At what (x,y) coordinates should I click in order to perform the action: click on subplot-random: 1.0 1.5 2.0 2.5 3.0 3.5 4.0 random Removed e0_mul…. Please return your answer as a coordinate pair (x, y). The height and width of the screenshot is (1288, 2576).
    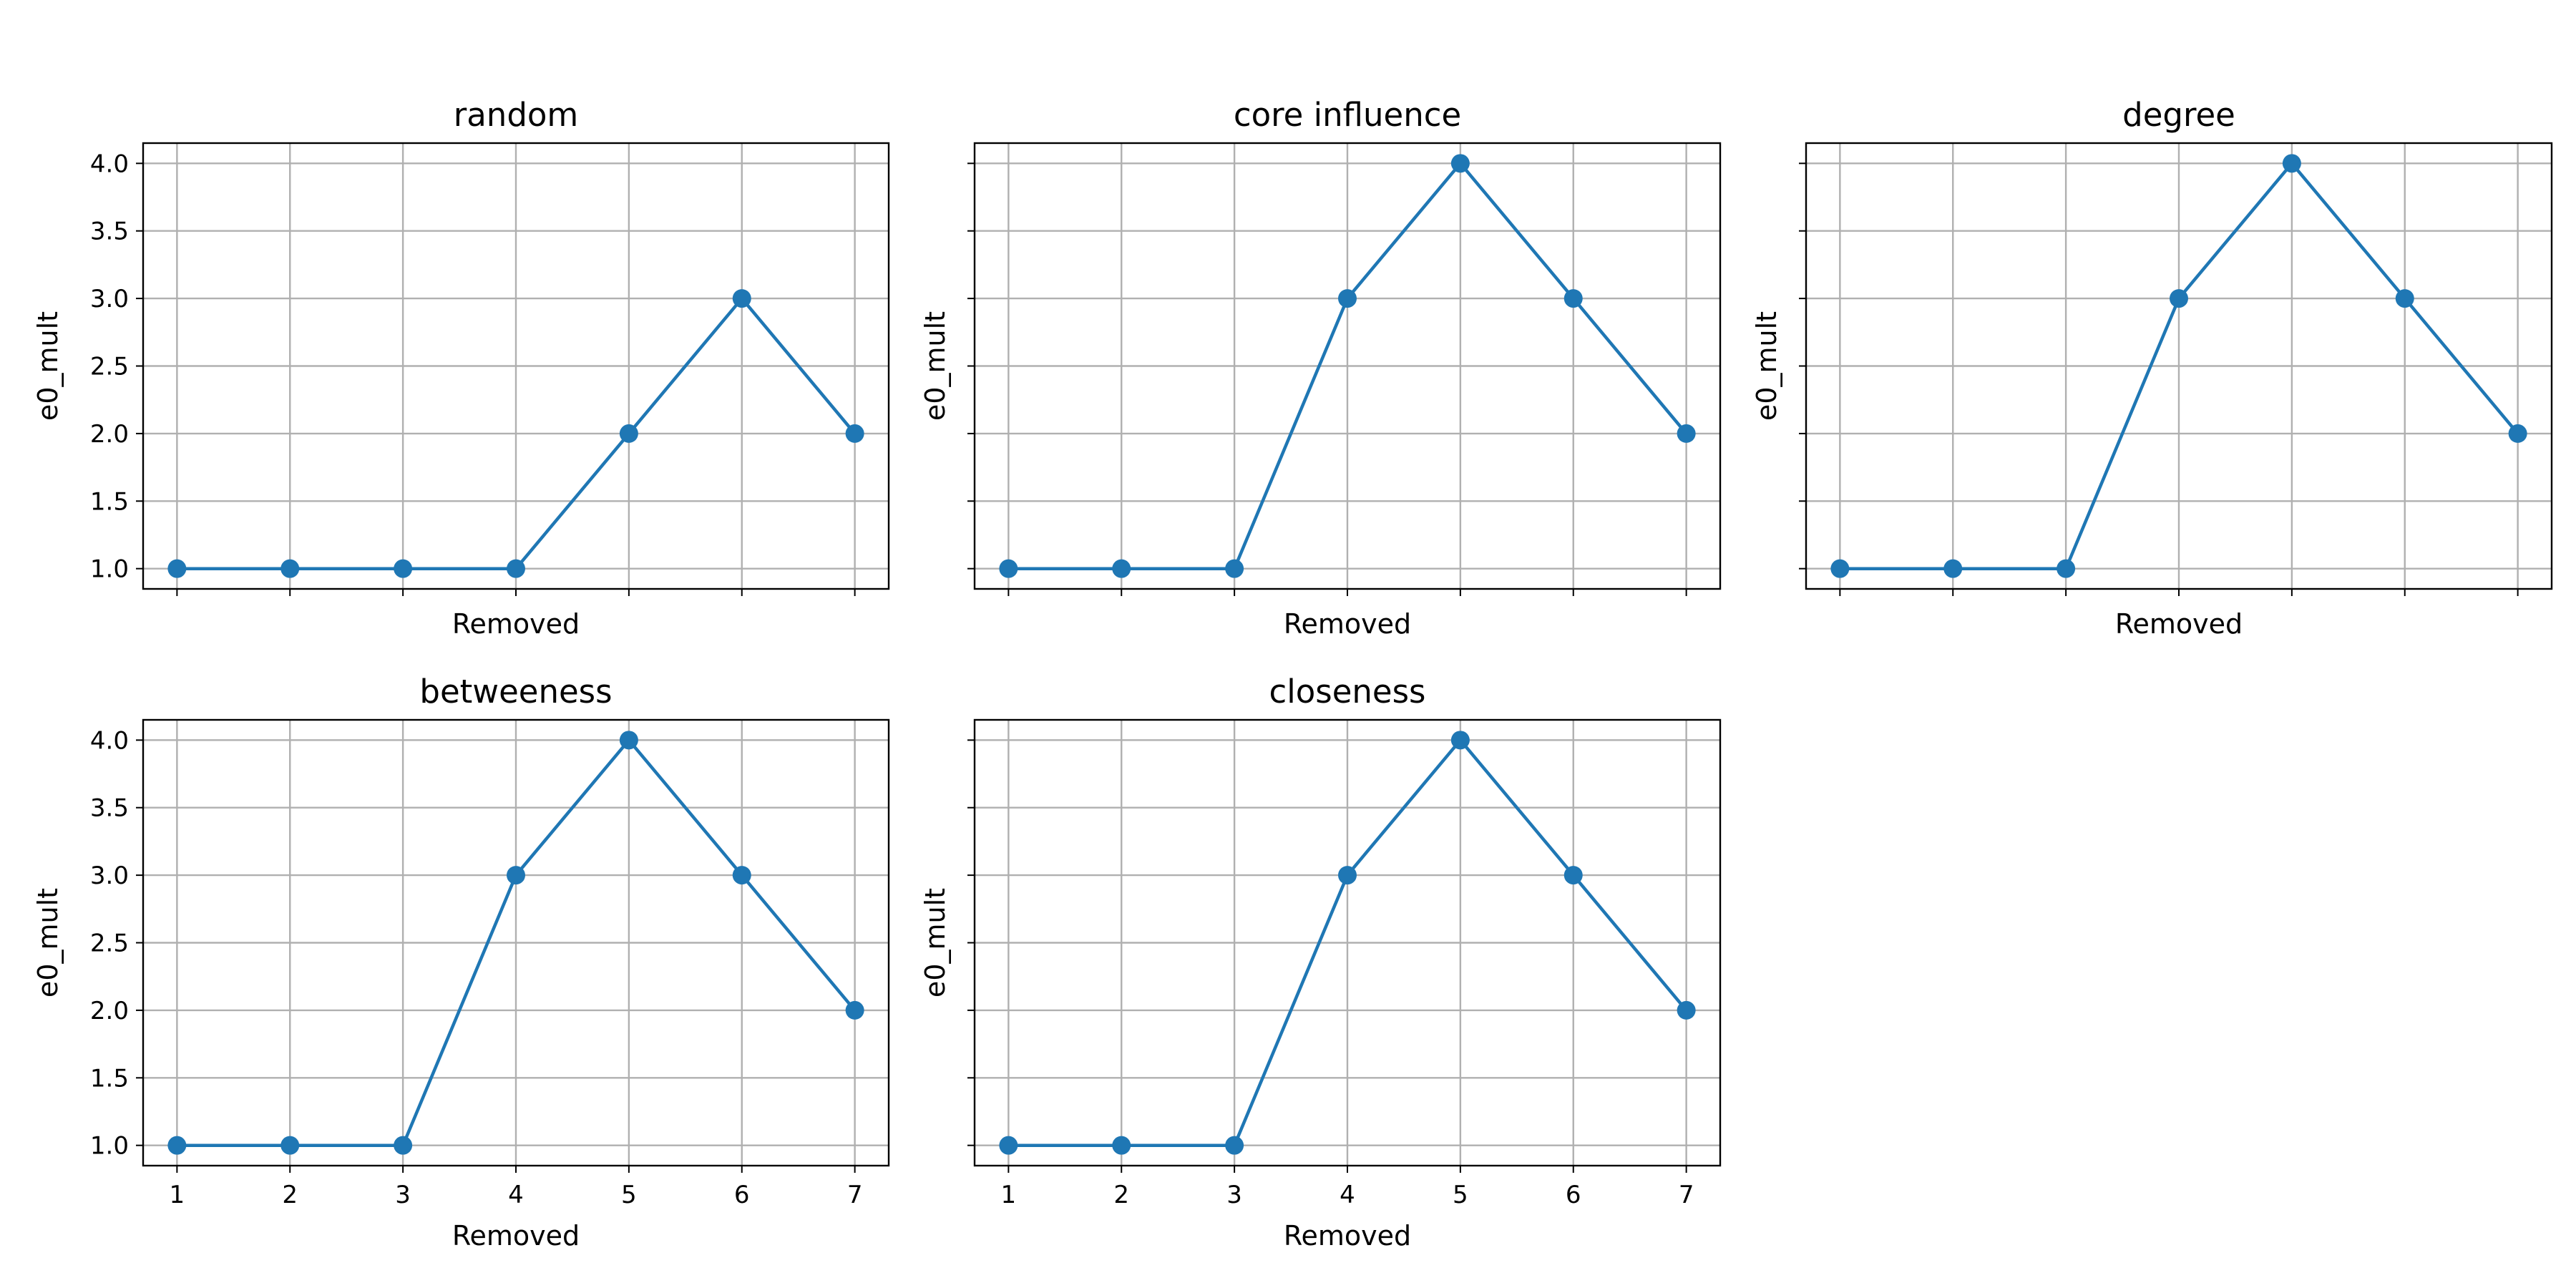
    Looking at the image, I should click on (461, 368).